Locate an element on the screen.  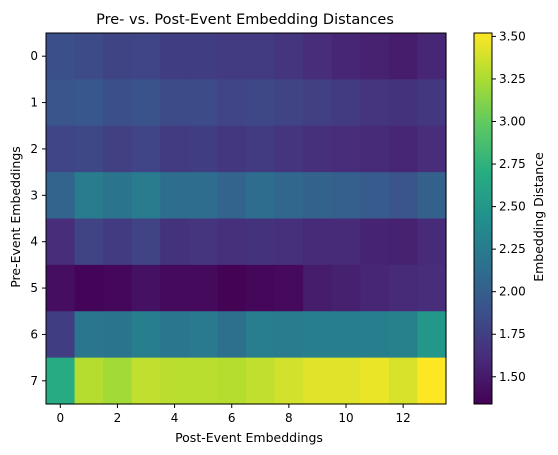
y-axis-label: Pre-Event Embeddings is located at coordinates (15, 217).